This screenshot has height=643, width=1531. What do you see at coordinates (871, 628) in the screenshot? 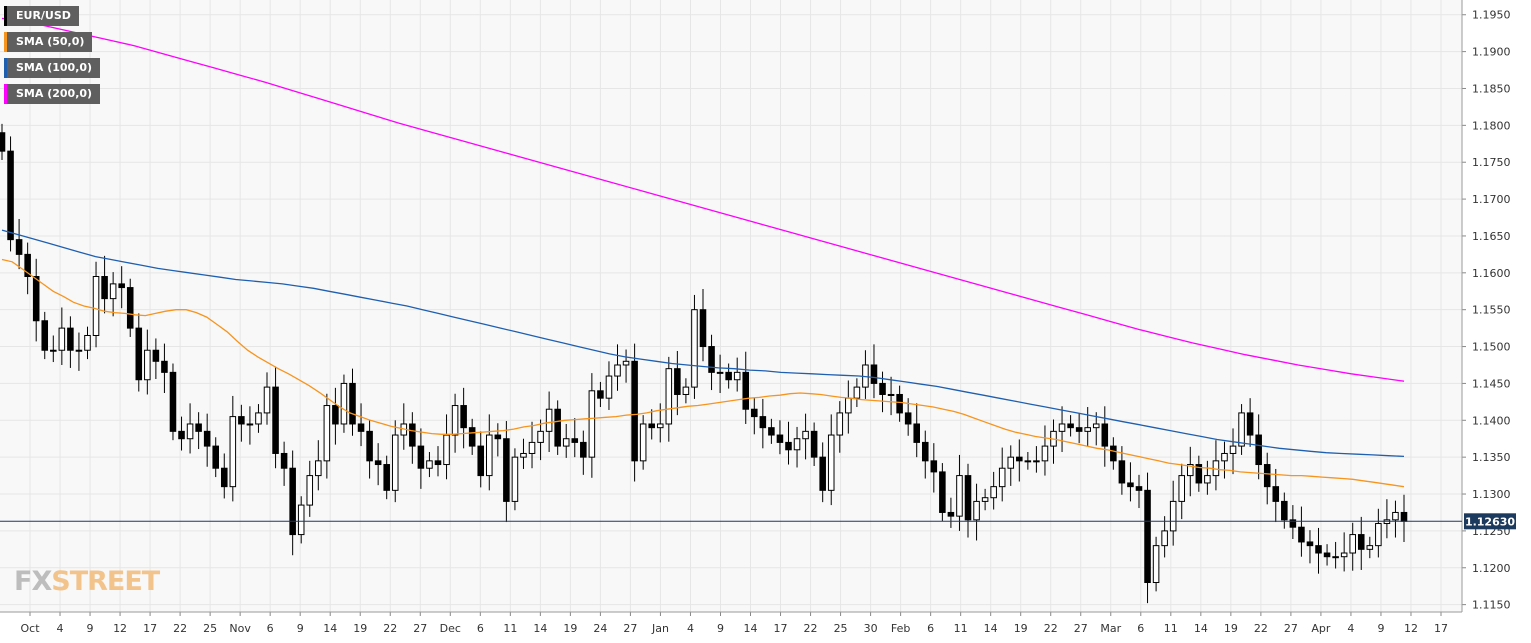
I see `x-tick-label: 30` at bounding box center [871, 628].